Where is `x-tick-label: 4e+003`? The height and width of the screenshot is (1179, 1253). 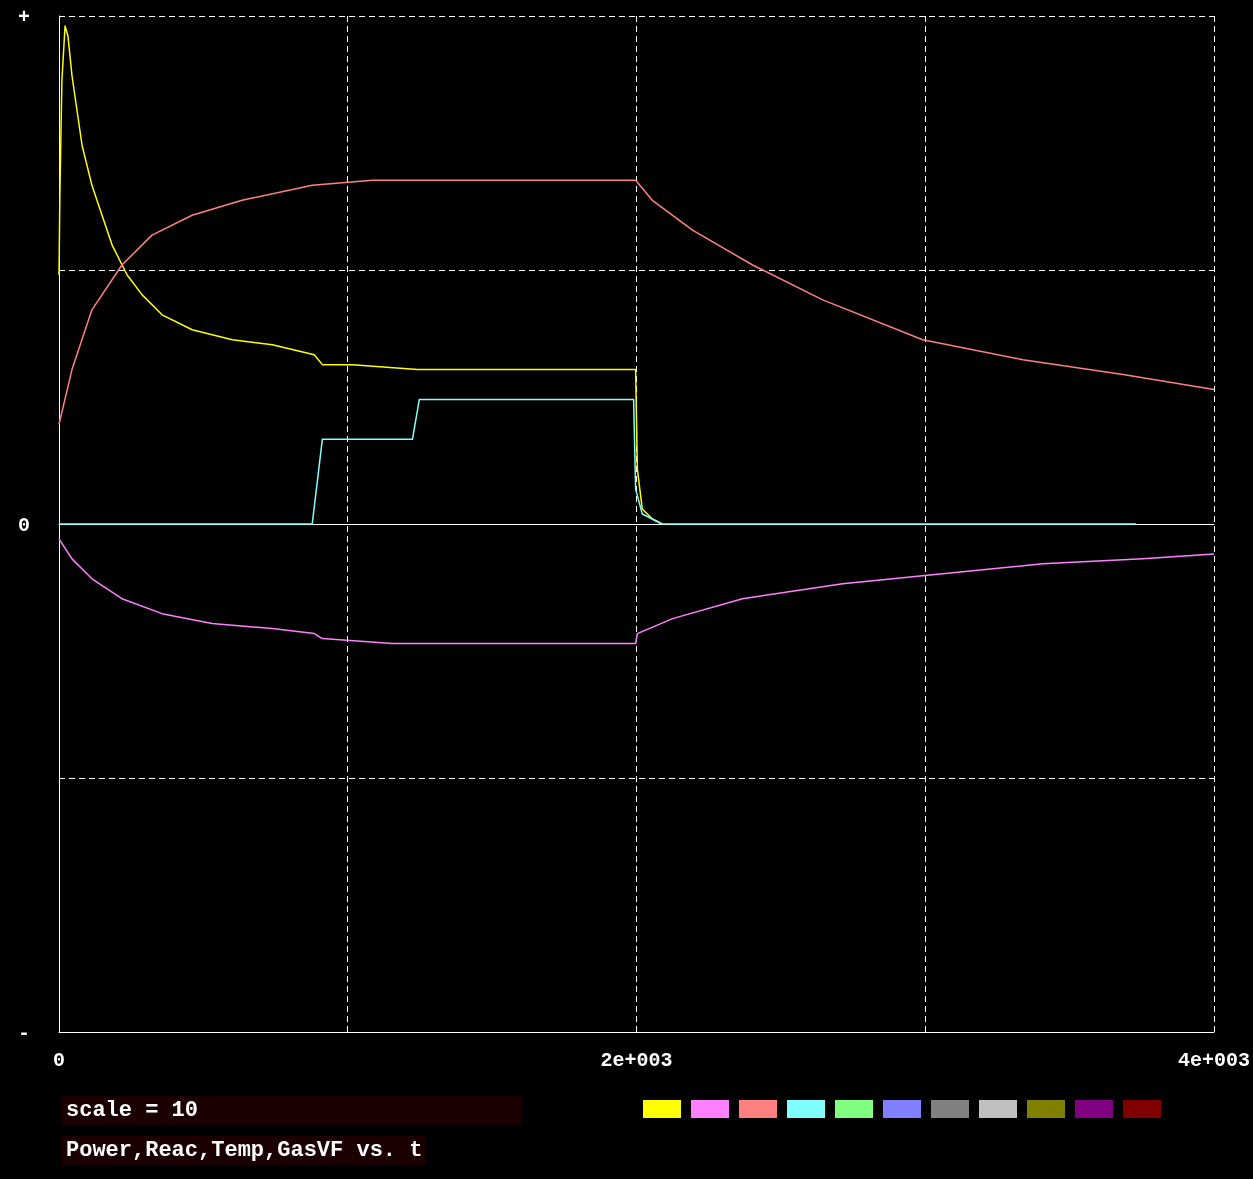
x-tick-label: 4e+003 is located at coordinates (1213, 1060).